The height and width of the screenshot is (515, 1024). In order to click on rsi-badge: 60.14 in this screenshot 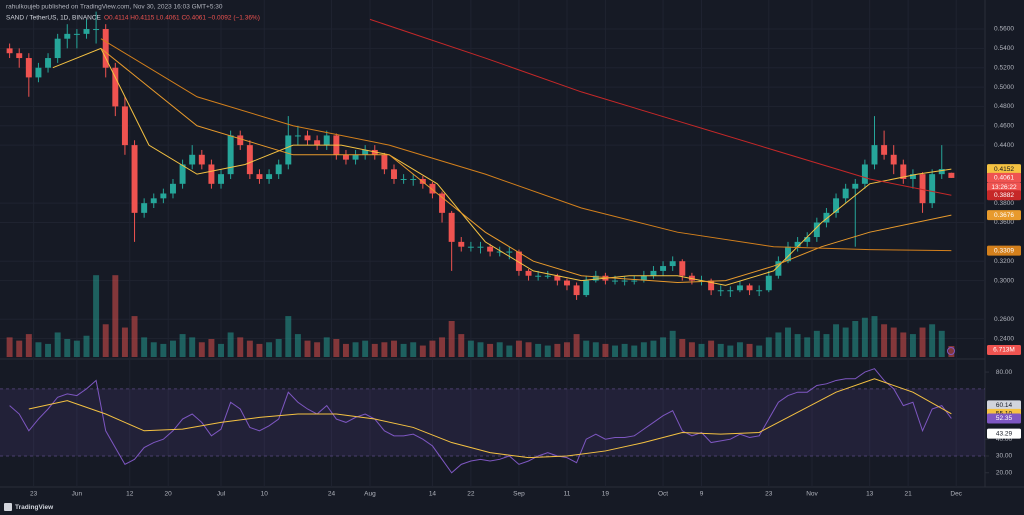, I will do `click(1004, 405)`.